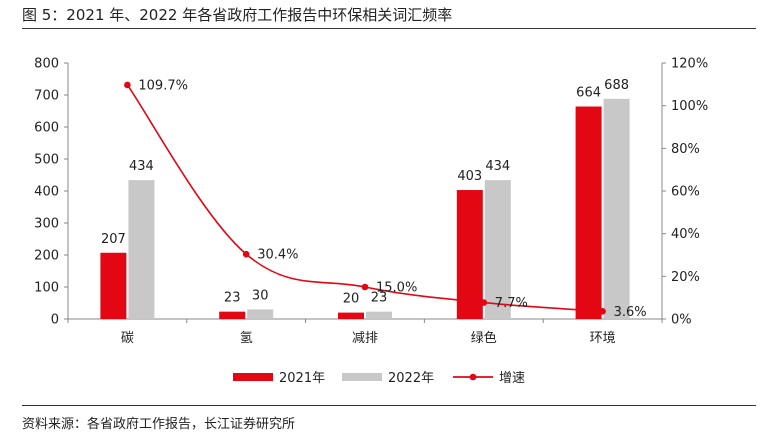  Describe the element at coordinates (588, 93) in the screenshot. I see `bar-2021-label: 664` at that location.